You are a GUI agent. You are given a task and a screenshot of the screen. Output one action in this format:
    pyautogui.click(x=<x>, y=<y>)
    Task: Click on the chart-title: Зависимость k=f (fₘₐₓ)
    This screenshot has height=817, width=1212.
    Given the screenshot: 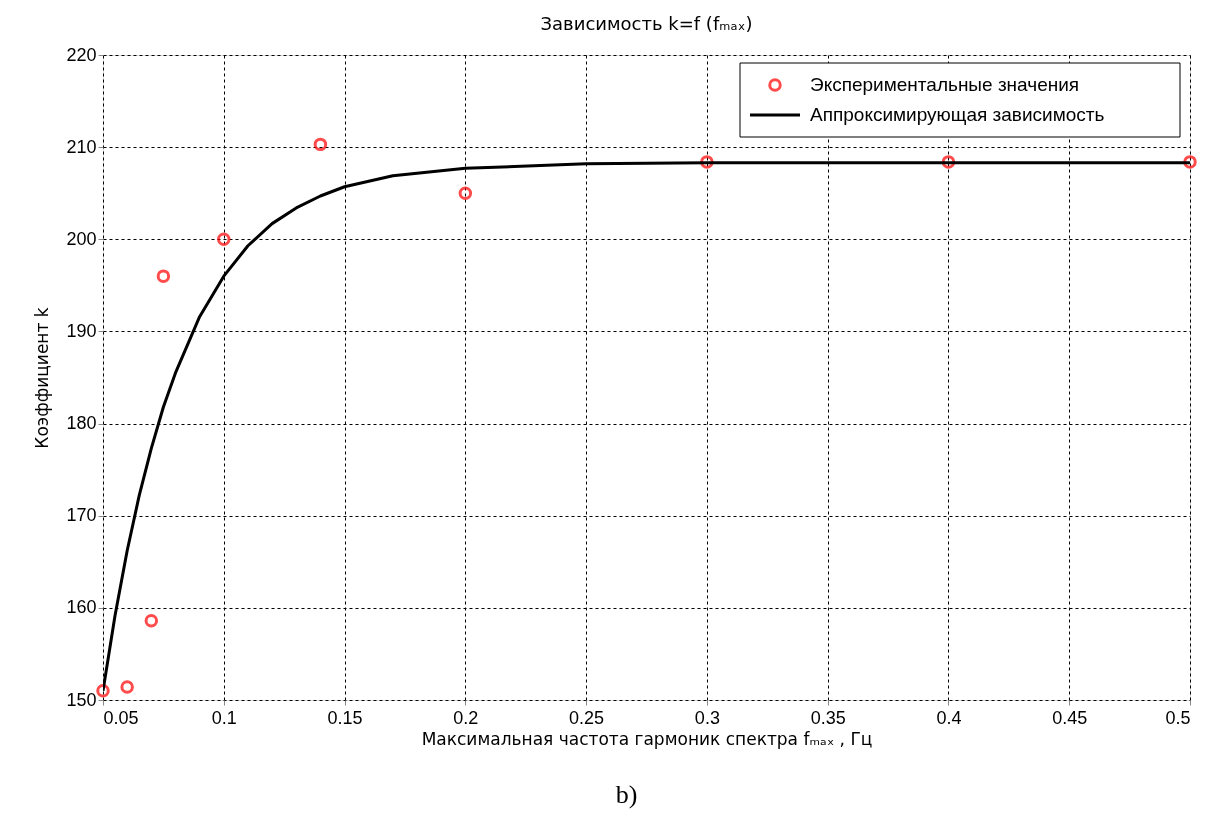 What is the action you would take?
    pyautogui.click(x=646, y=23)
    